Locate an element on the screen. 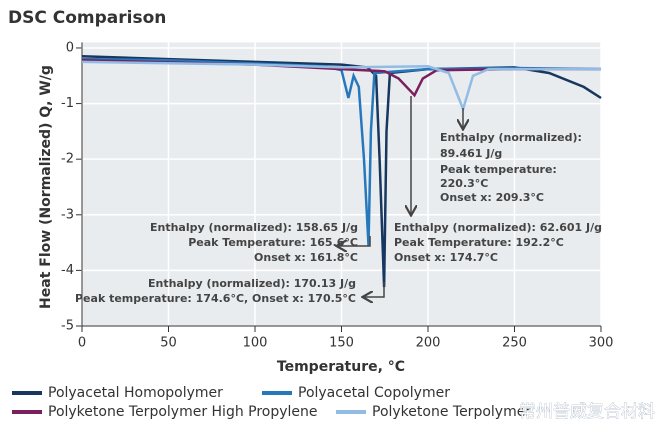 The width and height of the screenshot is (659, 434). y-tick-label: -5 is located at coordinates (67, 326).